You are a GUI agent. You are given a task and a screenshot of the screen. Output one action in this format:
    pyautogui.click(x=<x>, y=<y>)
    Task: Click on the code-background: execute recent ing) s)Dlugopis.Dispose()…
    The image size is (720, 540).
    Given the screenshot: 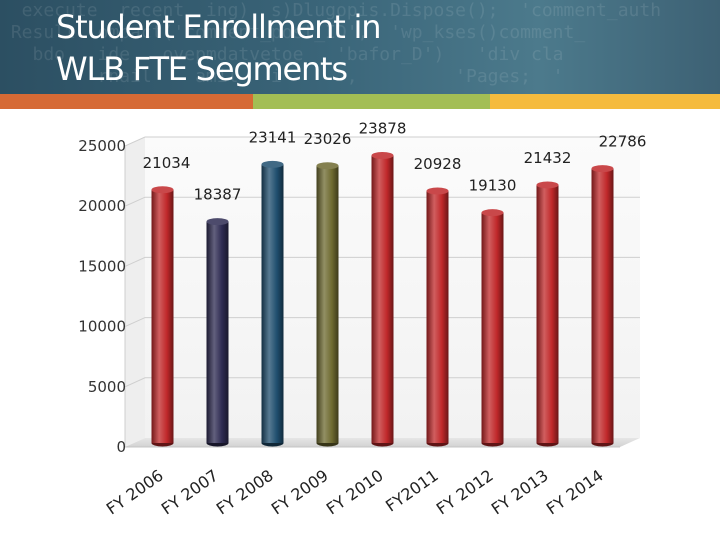 What is the action you would take?
    pyautogui.click(x=336, y=43)
    